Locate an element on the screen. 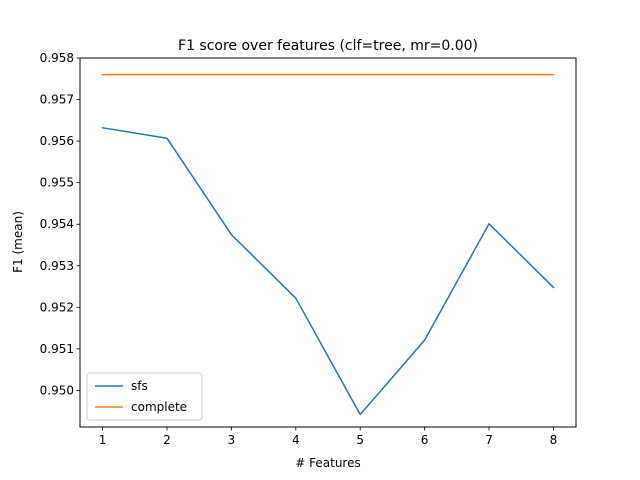 This screenshot has width=640, height=480. y-tick-label: 0.950 is located at coordinates (57, 390).